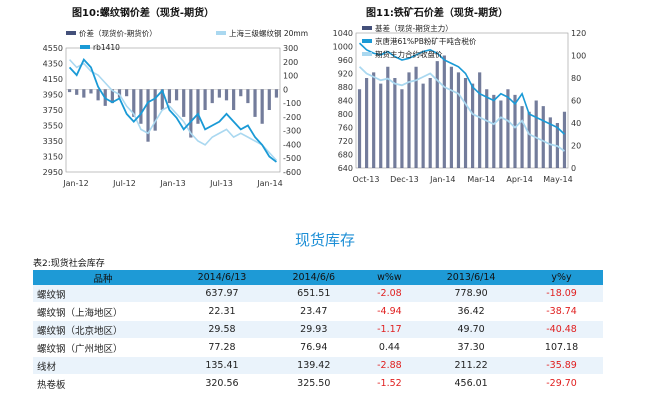  I want to click on table-cell: 325.50, so click(313, 383).